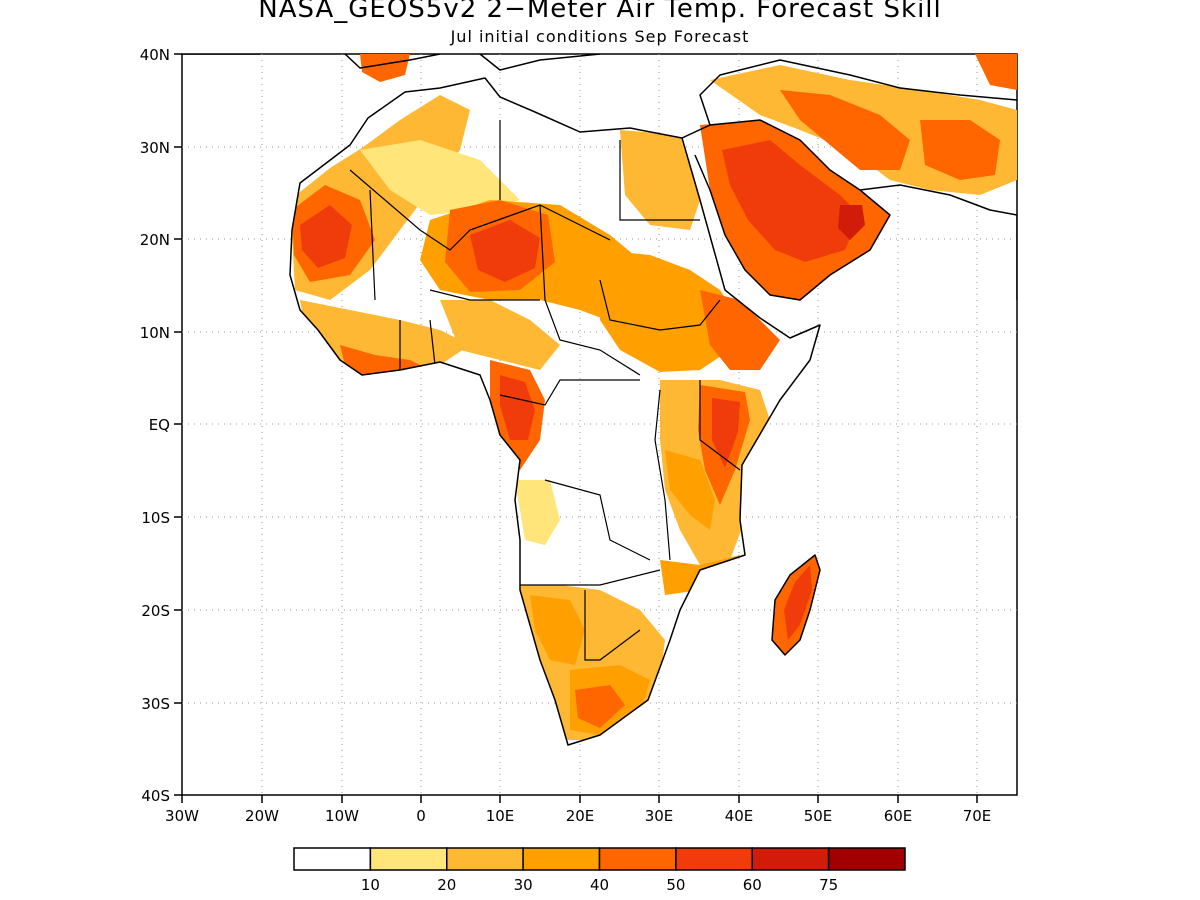 This screenshot has width=1200, height=900. Describe the element at coordinates (262, 816) in the screenshot. I see `lon-tick-label: 20W` at that location.